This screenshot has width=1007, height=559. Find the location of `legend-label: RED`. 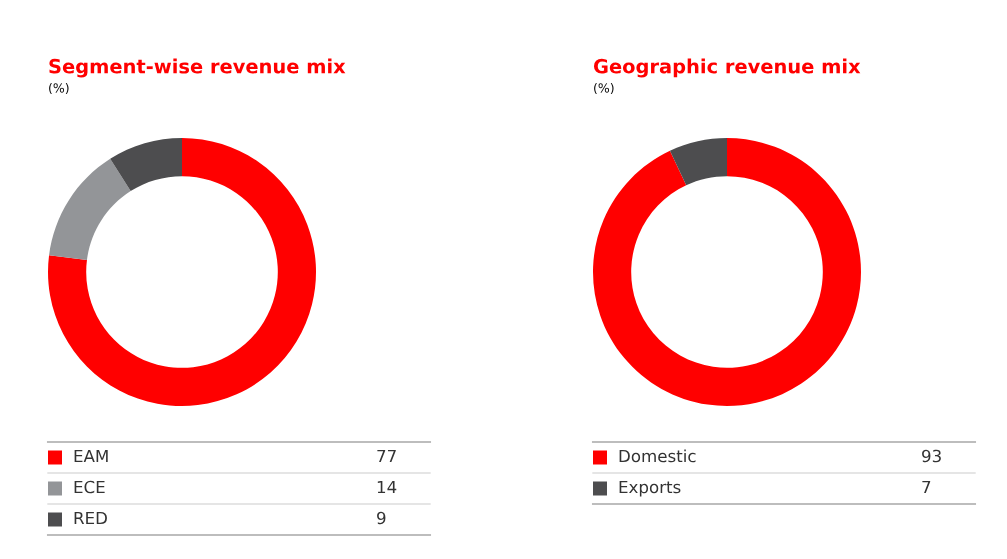

legend-label: RED is located at coordinates (90, 518).